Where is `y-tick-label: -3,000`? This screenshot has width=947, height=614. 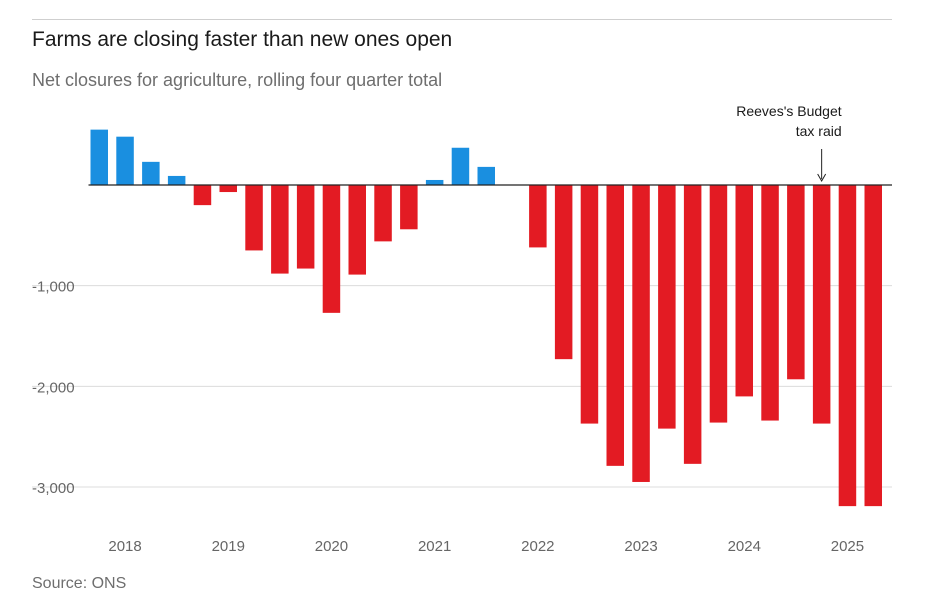 y-tick-label: -3,000 is located at coordinates (53, 488).